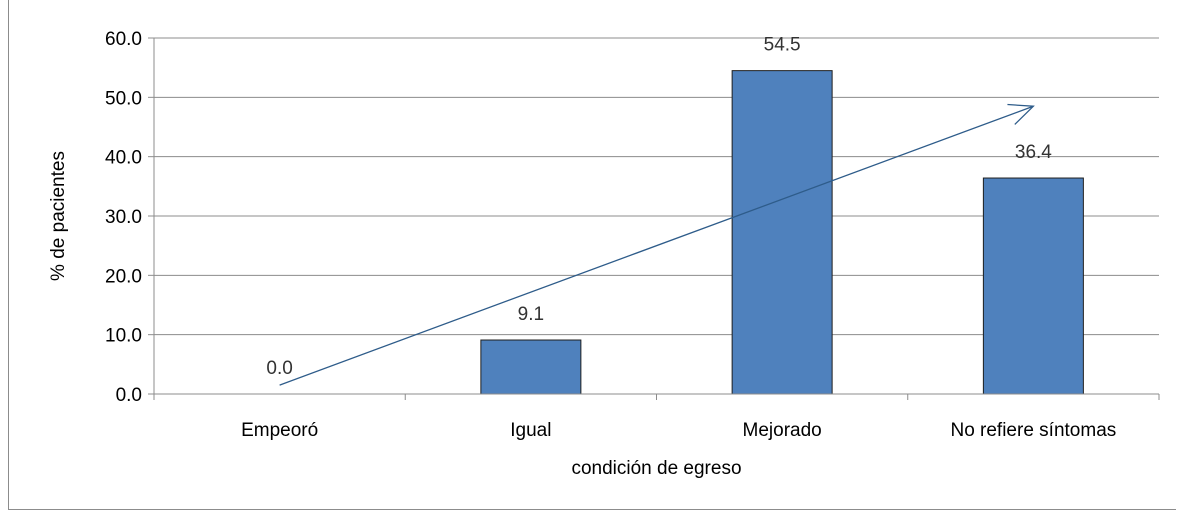  What do you see at coordinates (123, 336) in the screenshot?
I see `y-tick-label: 10.0` at bounding box center [123, 336].